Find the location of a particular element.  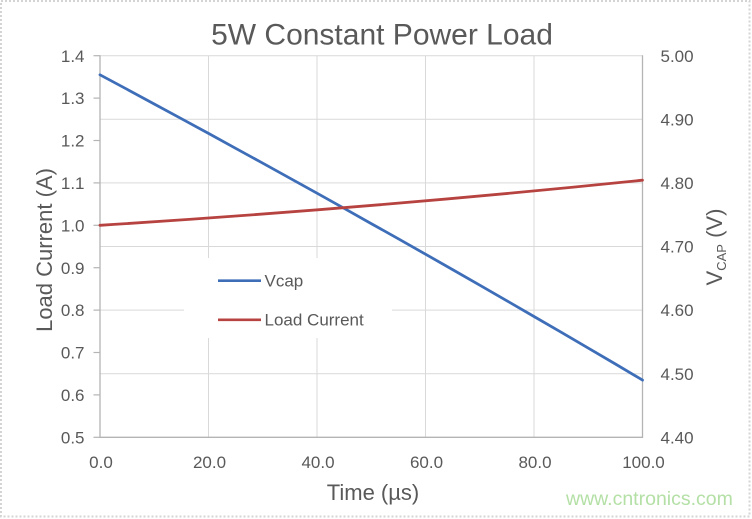

svg-text: VCAP (V) is located at coordinates (715, 247).